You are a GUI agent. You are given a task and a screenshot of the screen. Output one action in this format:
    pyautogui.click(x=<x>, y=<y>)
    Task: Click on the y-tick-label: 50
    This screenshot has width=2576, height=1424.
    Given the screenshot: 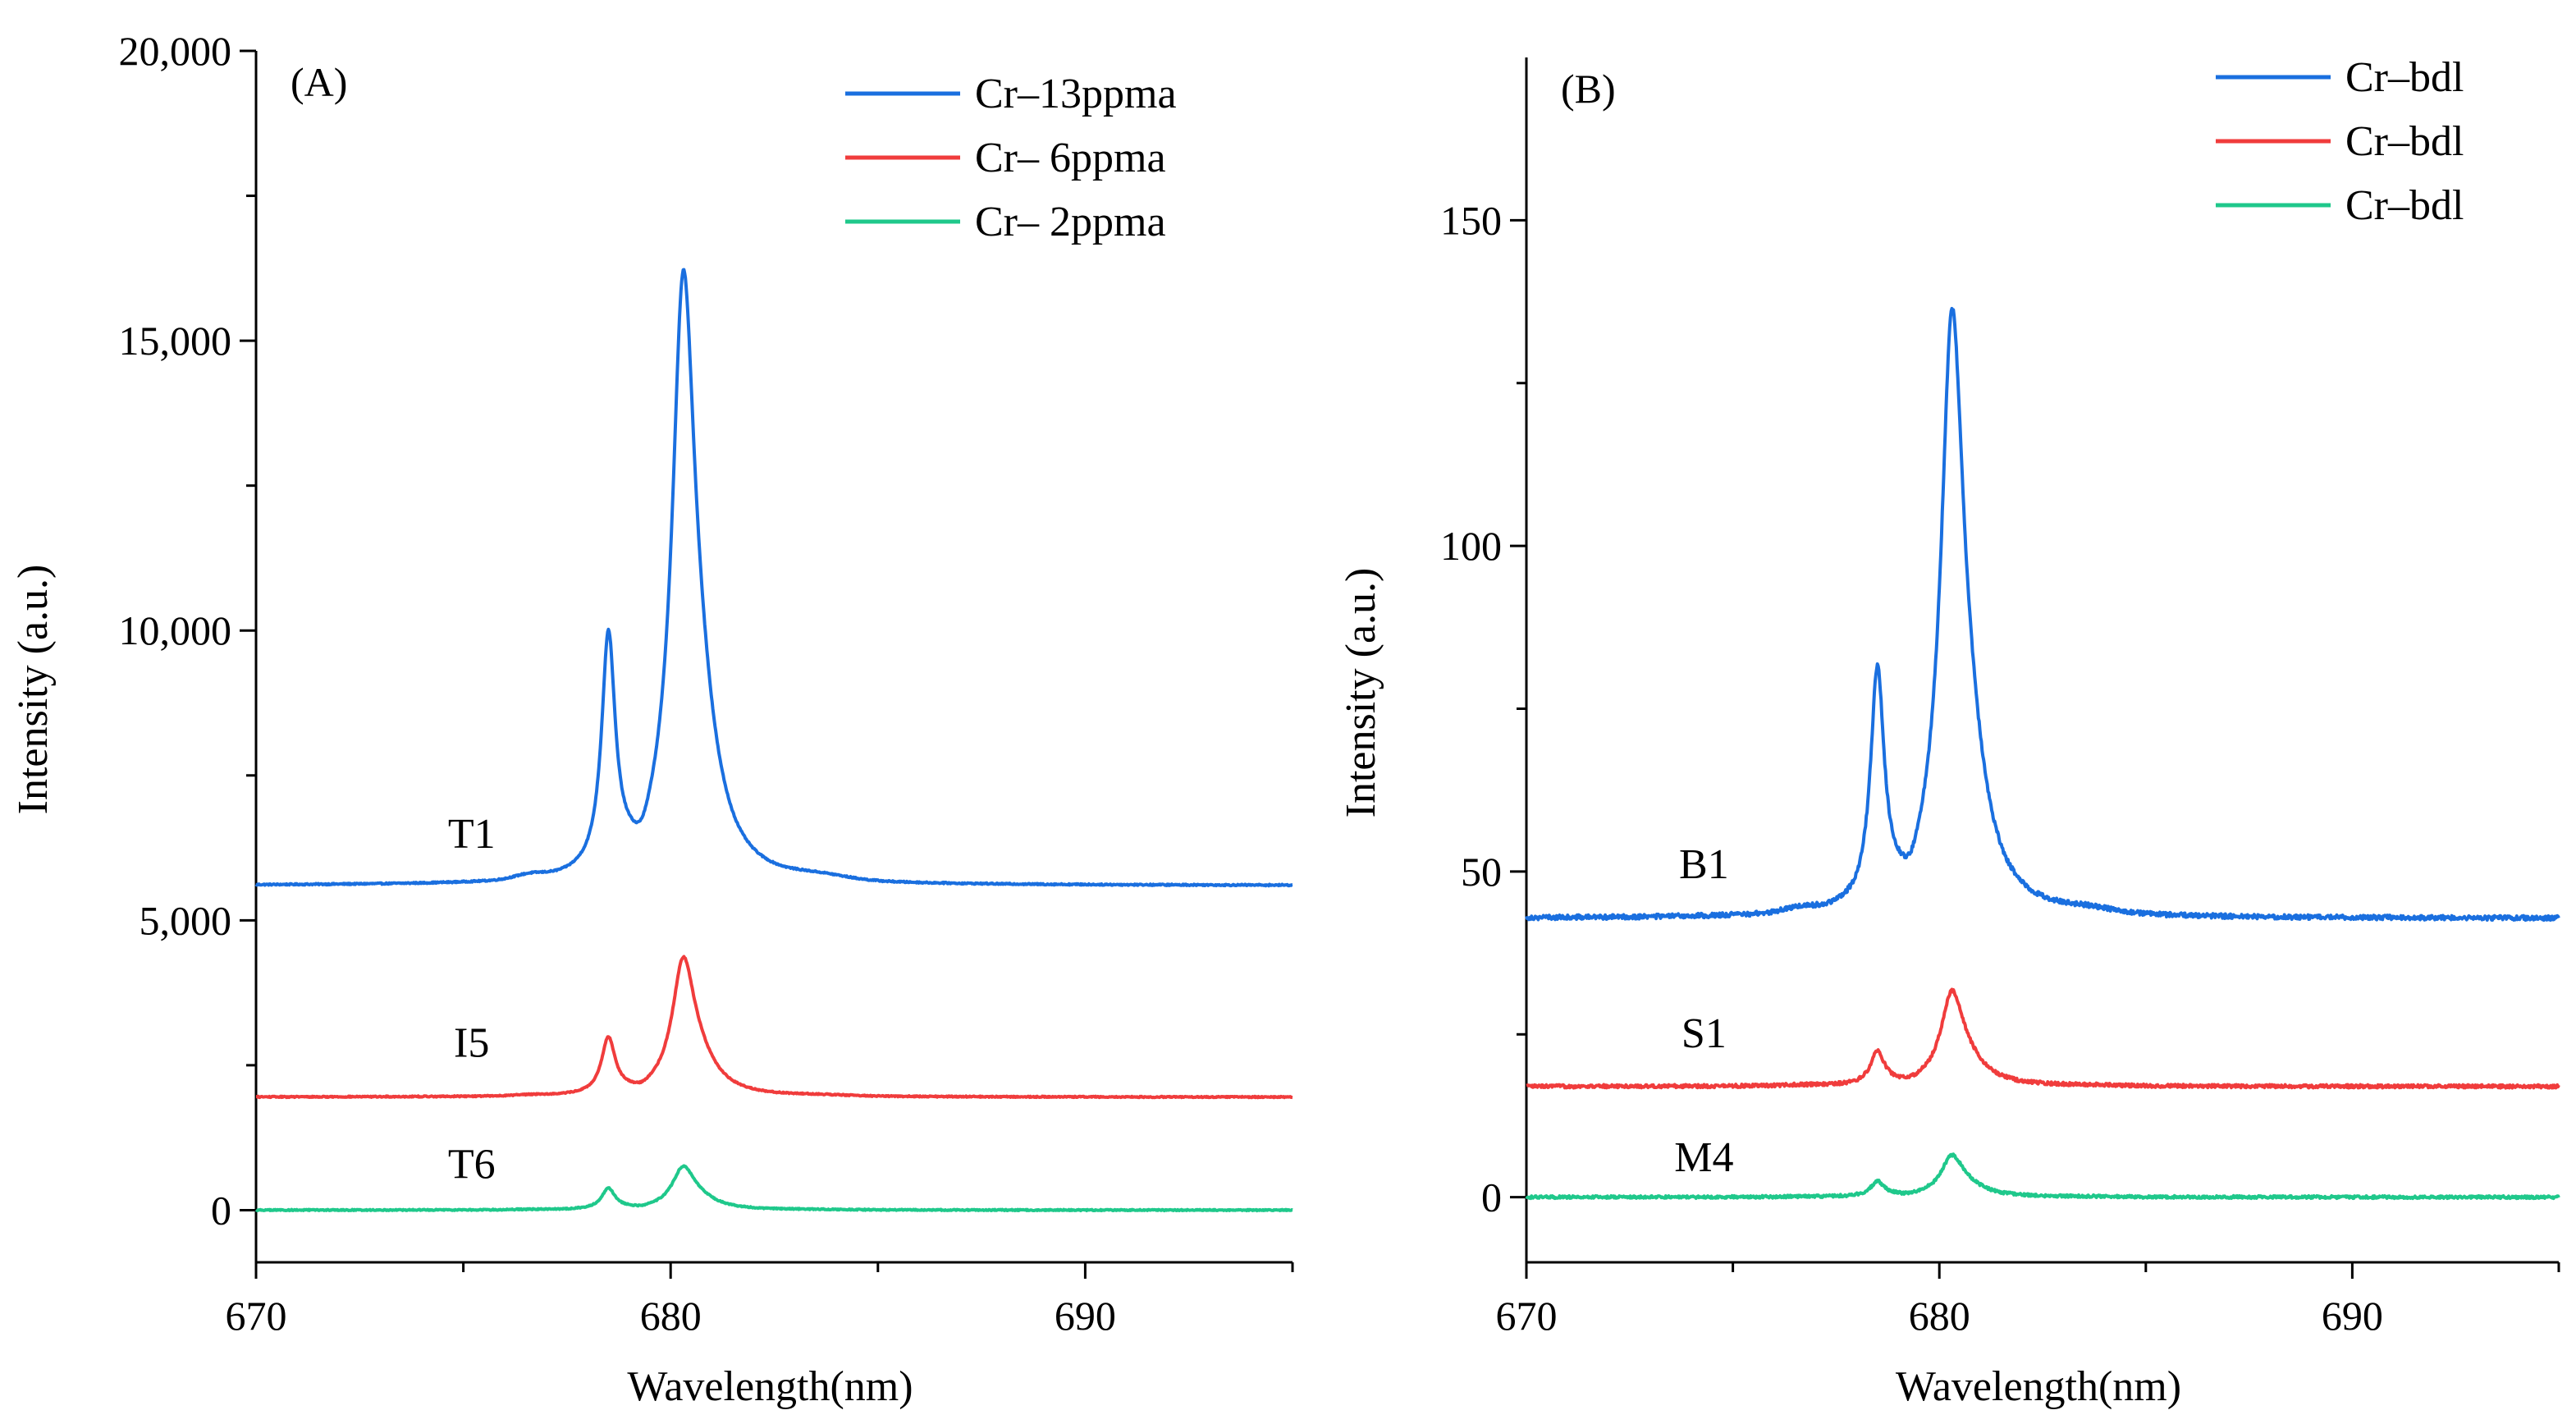 What is the action you would take?
    pyautogui.click(x=1481, y=872)
    